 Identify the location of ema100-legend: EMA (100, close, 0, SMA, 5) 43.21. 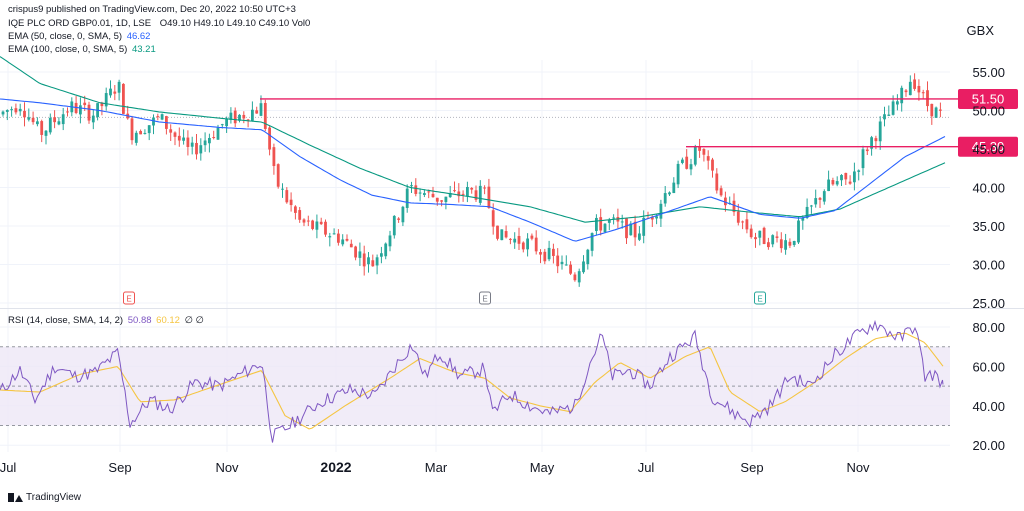
(82, 49).